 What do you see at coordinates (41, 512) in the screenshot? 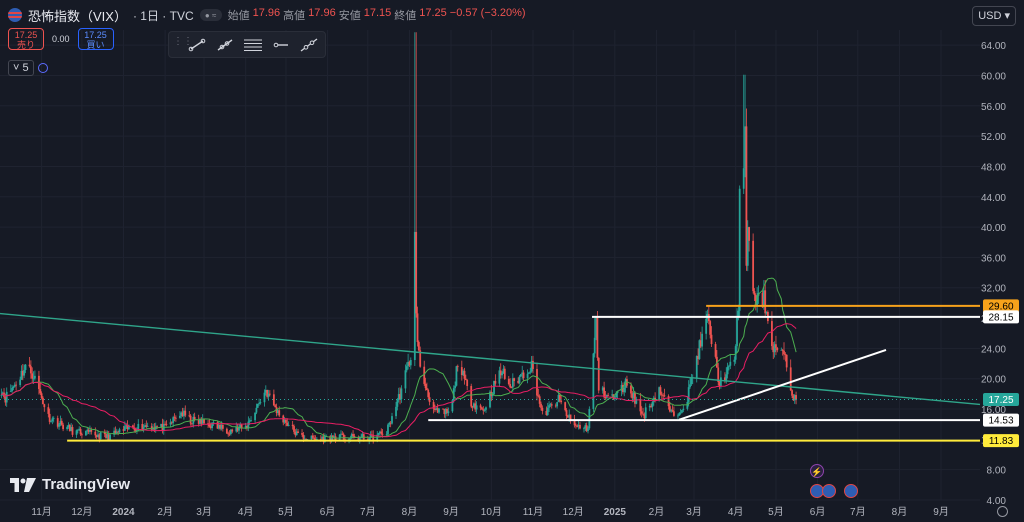
I see `x-tick-label: 11月` at bounding box center [41, 512].